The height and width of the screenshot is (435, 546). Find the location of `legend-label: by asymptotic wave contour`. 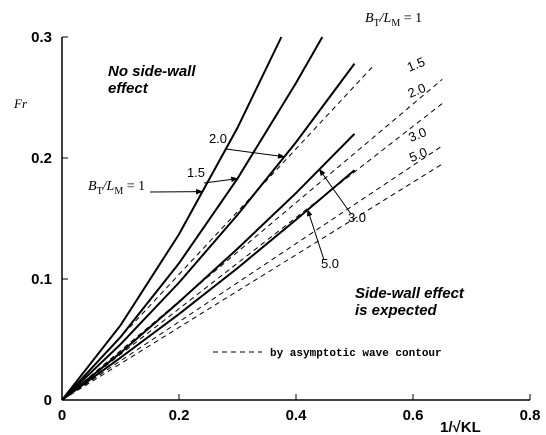

legend-label: by asymptotic wave contour is located at coordinates (356, 354).